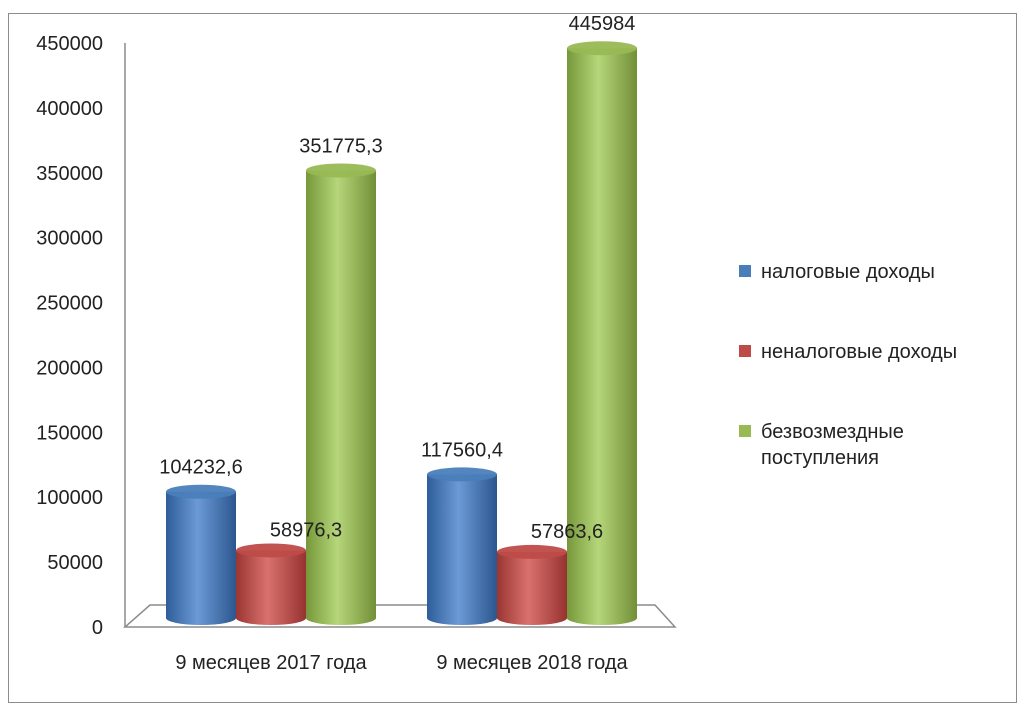 The height and width of the screenshot is (704, 1019). I want to click on y-tick-label: 350000, so click(69, 174).